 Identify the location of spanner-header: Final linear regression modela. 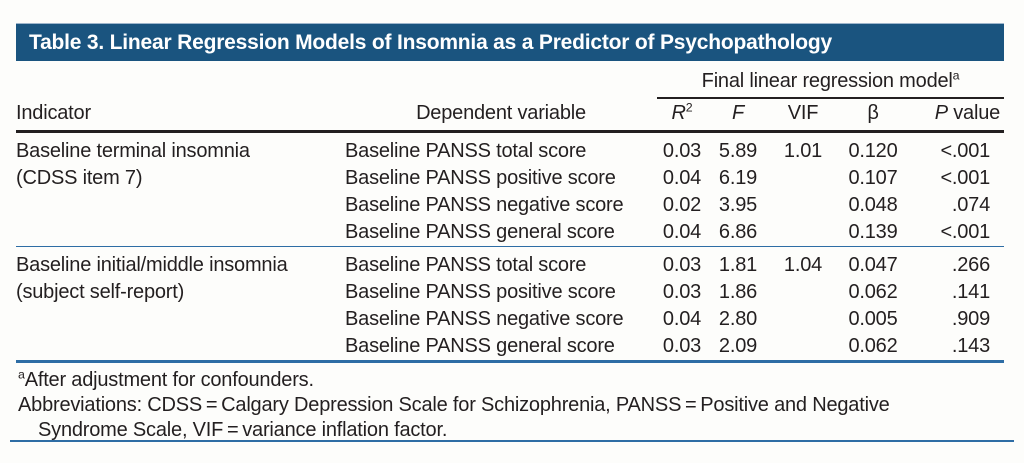
(831, 81).